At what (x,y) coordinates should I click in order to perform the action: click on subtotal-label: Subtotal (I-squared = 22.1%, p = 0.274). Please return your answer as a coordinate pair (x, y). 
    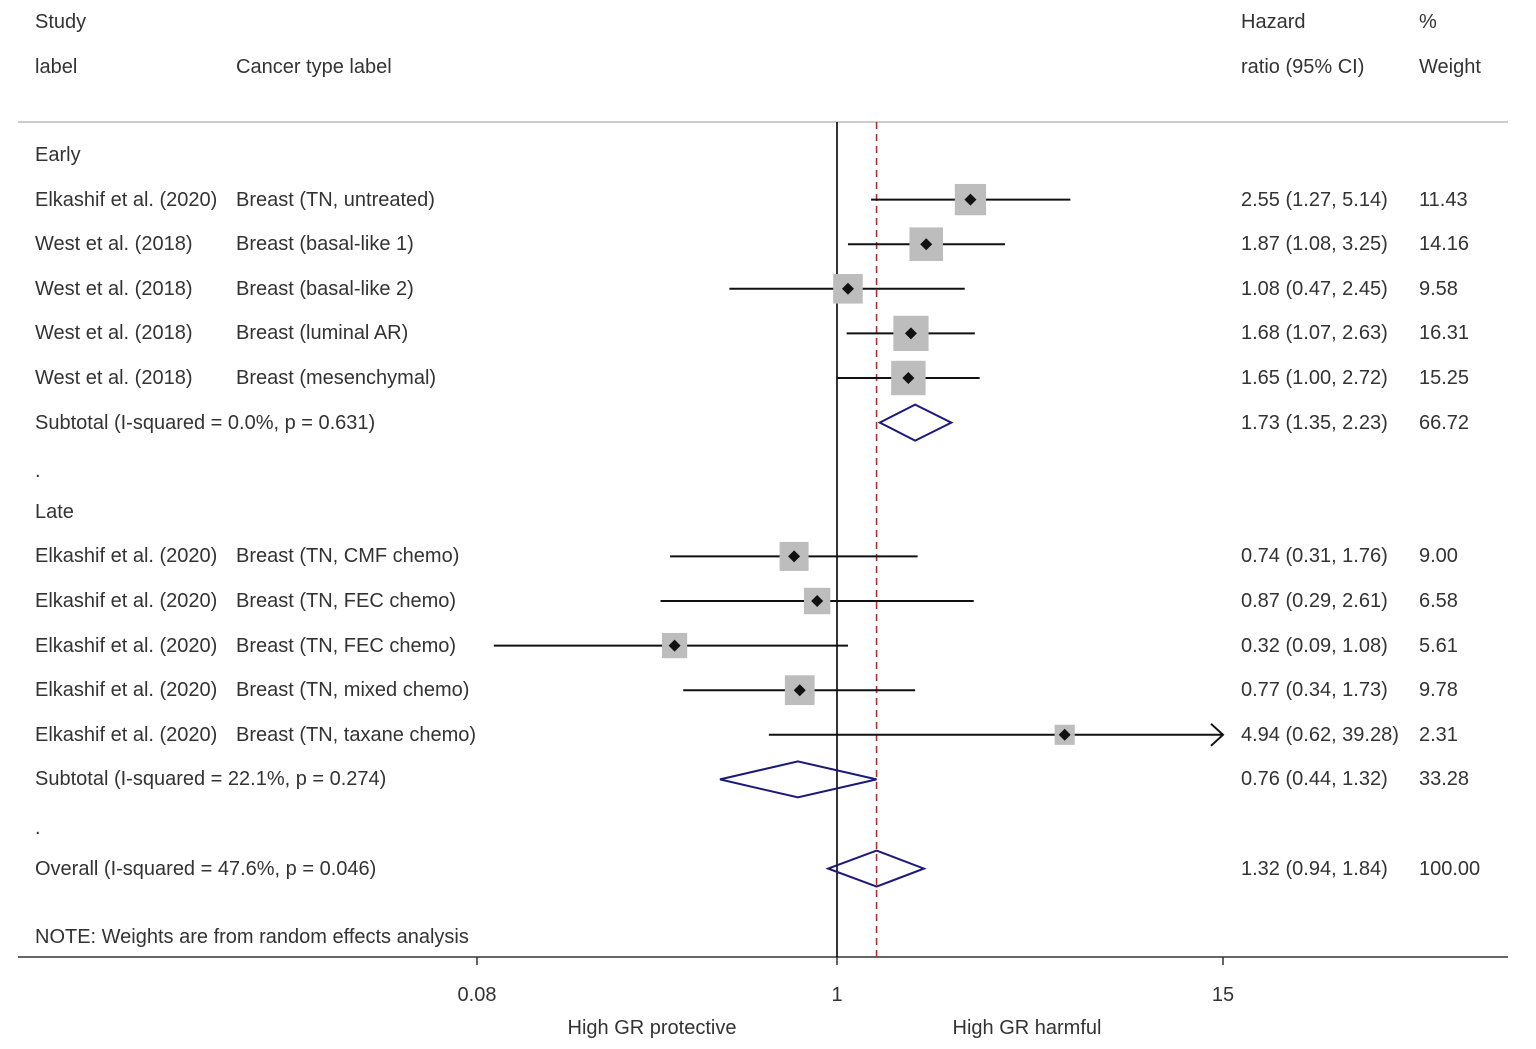
    Looking at the image, I should click on (211, 779).